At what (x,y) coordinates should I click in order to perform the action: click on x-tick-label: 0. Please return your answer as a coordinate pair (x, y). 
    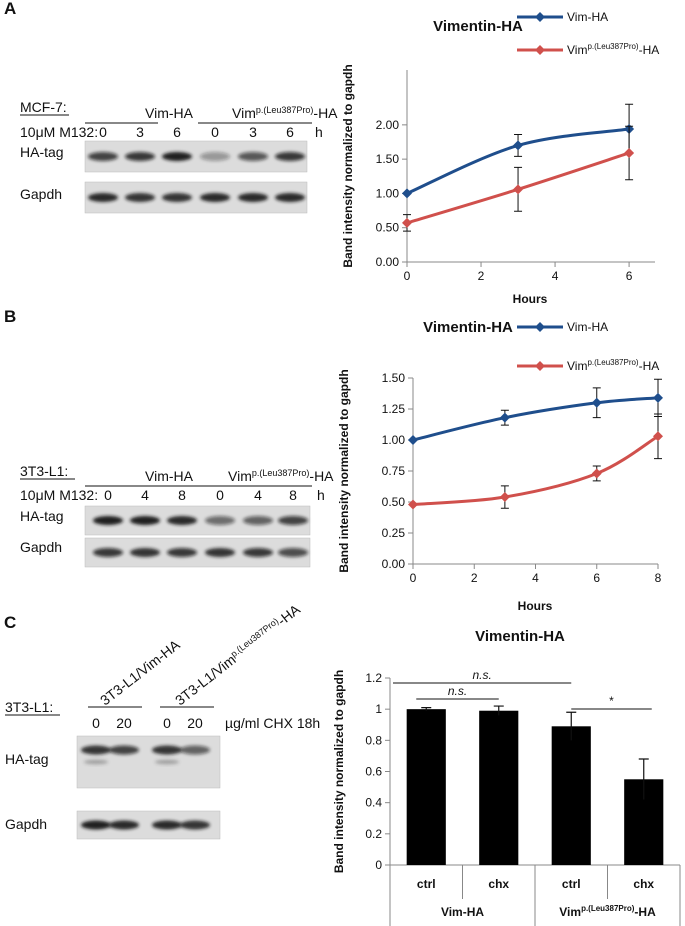
    Looking at the image, I should click on (407, 276).